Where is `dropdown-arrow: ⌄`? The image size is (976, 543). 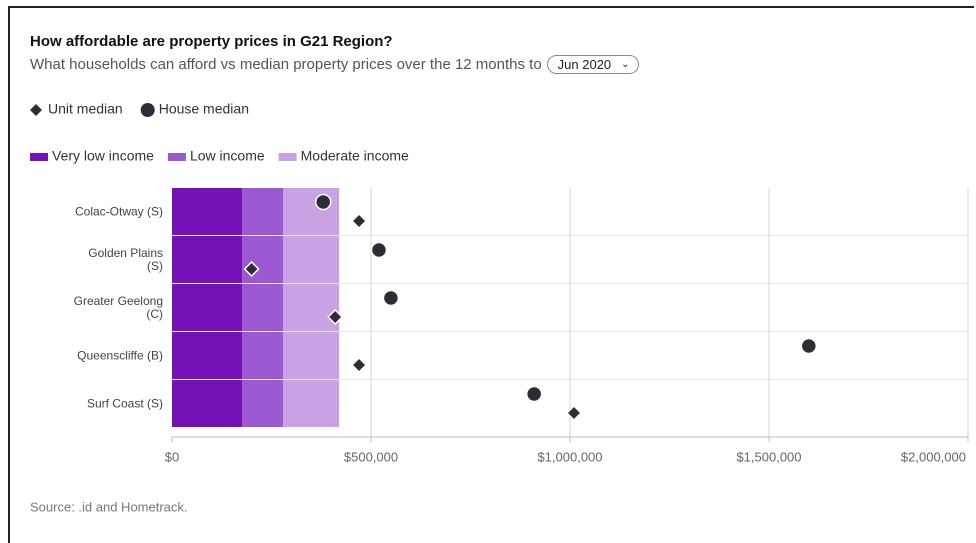
dropdown-arrow: ⌄ is located at coordinates (625, 64).